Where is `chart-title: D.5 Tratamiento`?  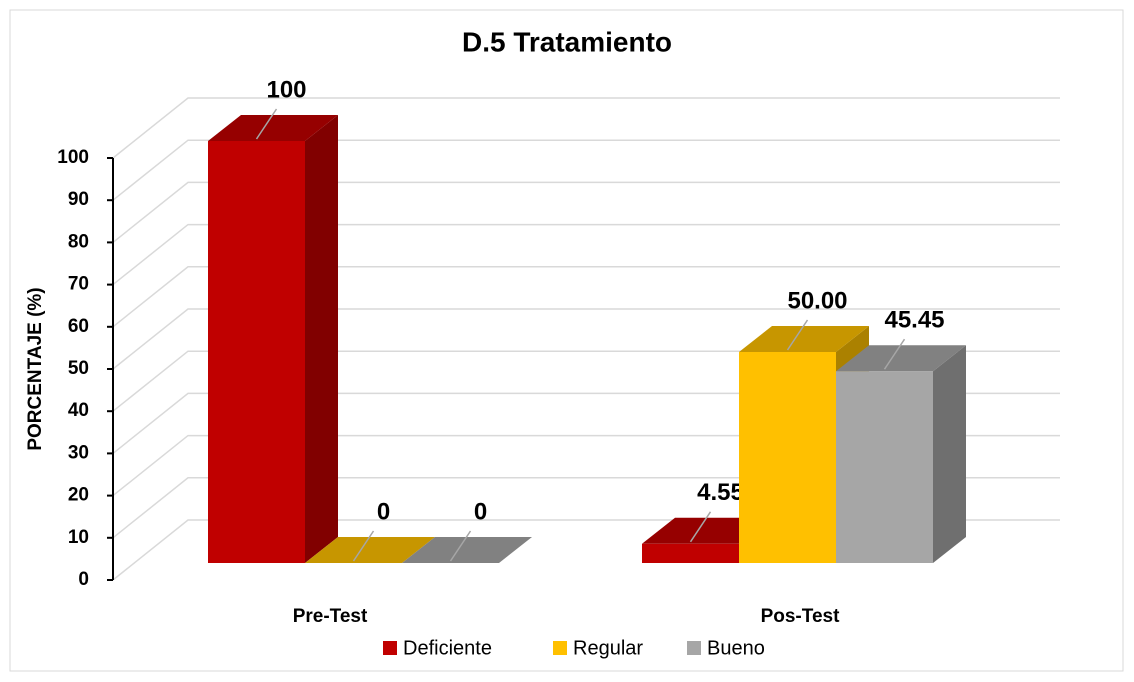
chart-title: D.5 Tratamiento is located at coordinates (567, 41).